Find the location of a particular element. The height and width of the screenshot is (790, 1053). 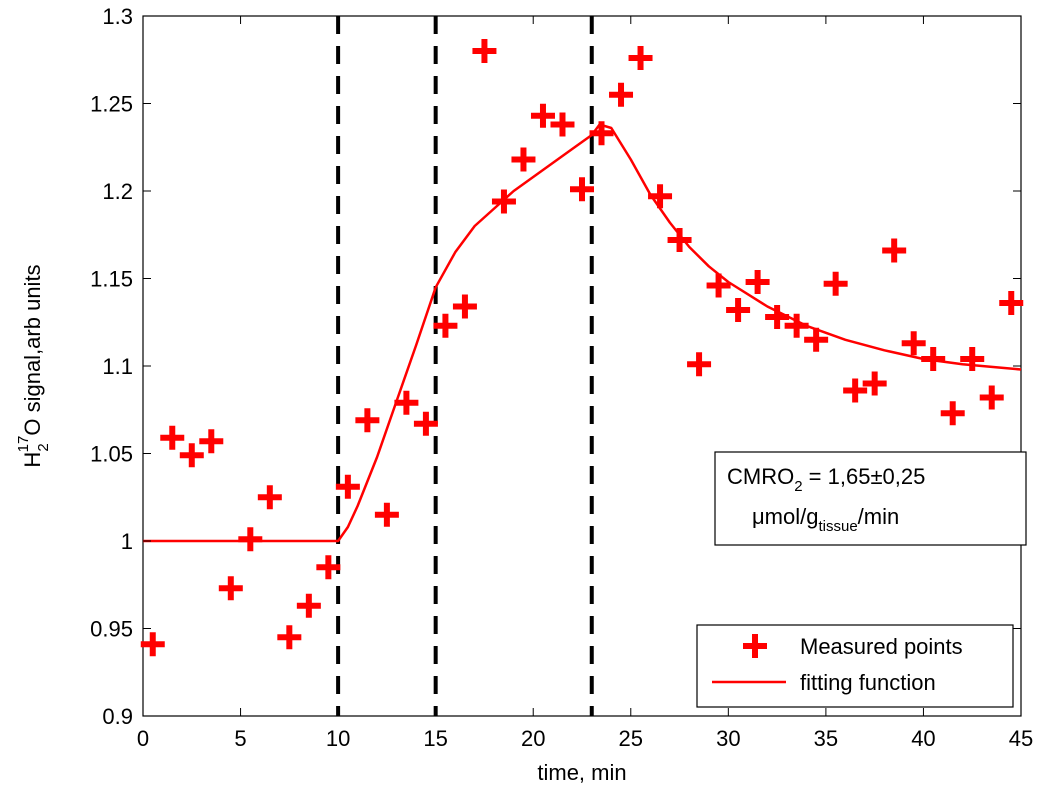

y-tick-label: 0.9 is located at coordinates (117, 716).